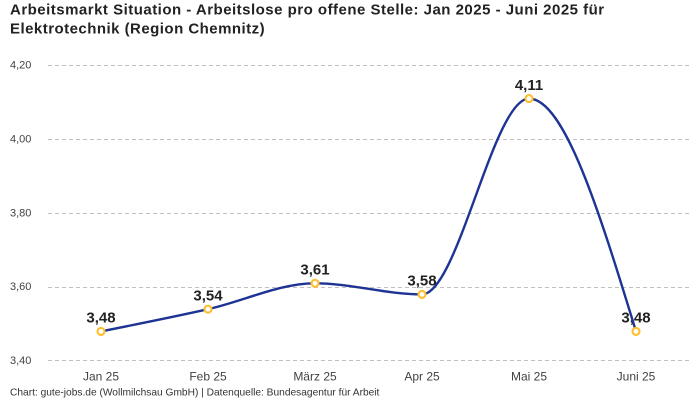 Image resolution: width=700 pixels, height=400 pixels. What do you see at coordinates (101, 377) in the screenshot?
I see `svg-text: Jan 25` at bounding box center [101, 377].